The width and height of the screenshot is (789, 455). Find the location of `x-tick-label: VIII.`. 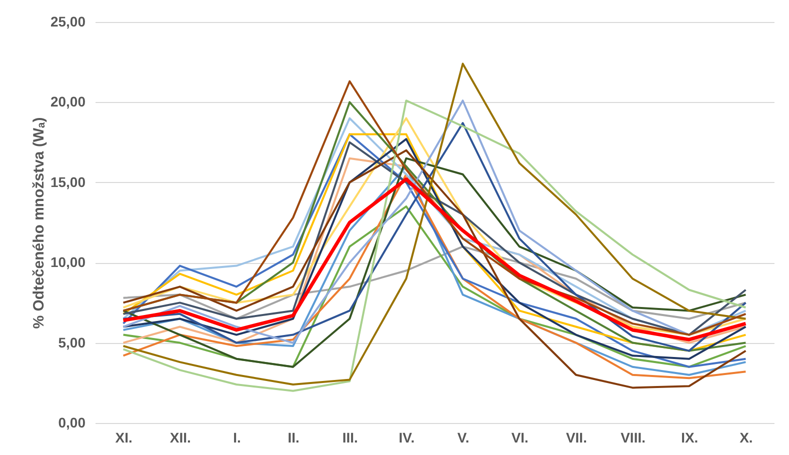

x-tick-label: VIII. is located at coordinates (633, 438).